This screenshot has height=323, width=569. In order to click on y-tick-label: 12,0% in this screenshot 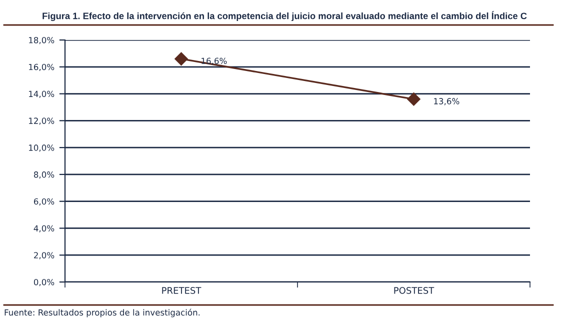, I will do `click(41, 121)`.